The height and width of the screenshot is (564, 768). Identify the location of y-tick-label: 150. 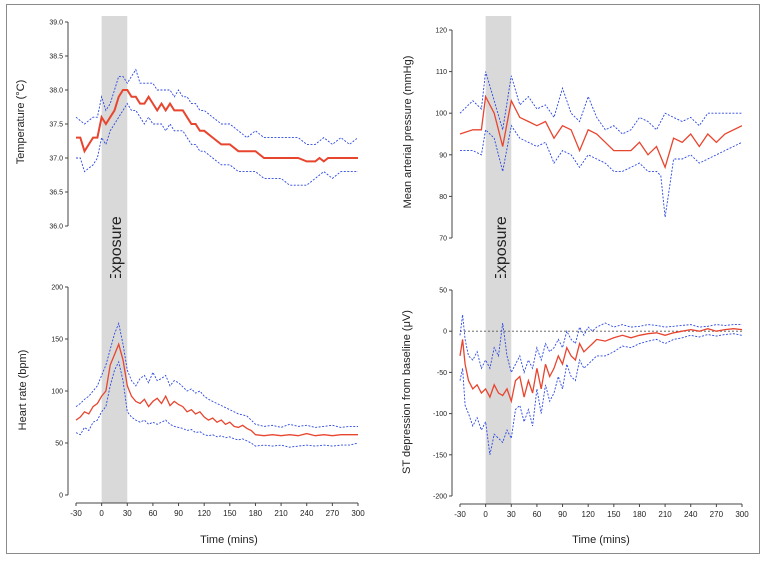
(57, 340).